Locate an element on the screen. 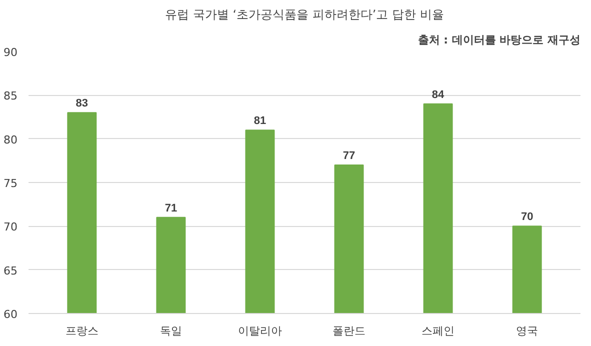 The height and width of the screenshot is (346, 591). x-tick-label: 영국 is located at coordinates (527, 331).